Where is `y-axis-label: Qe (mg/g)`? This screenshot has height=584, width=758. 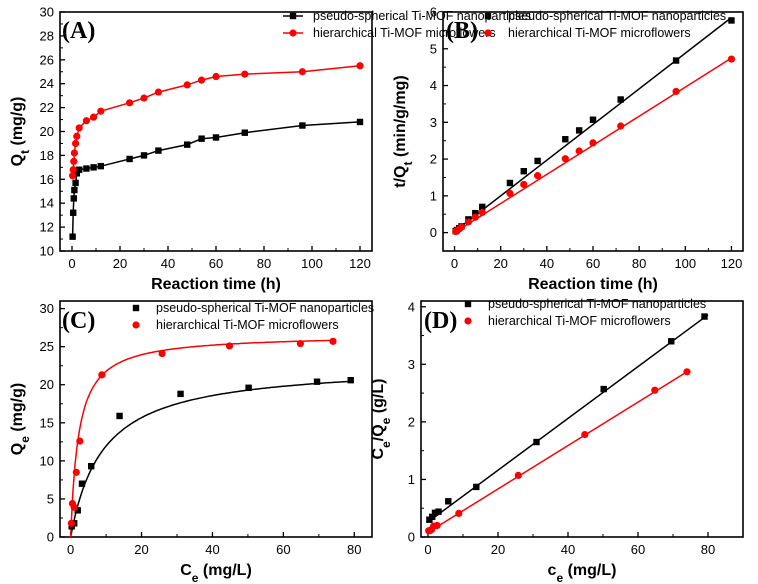
y-axis-label: Qe (mg/g) is located at coordinates (20, 419).